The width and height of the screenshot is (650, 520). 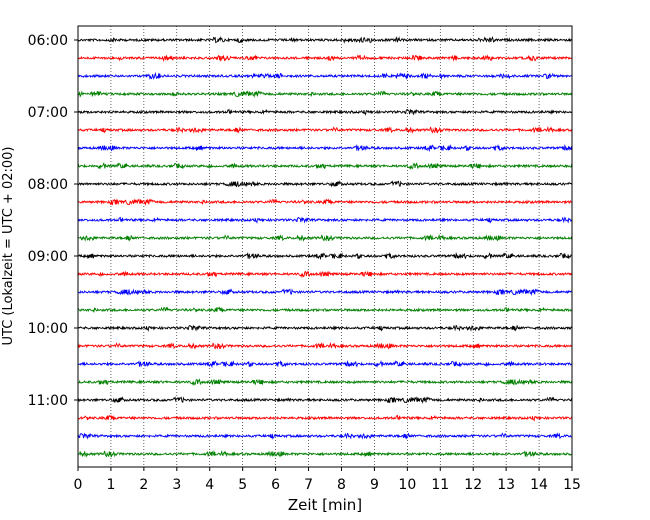 What do you see at coordinates (275, 485) in the screenshot?
I see `x-tick-label: 6` at bounding box center [275, 485].